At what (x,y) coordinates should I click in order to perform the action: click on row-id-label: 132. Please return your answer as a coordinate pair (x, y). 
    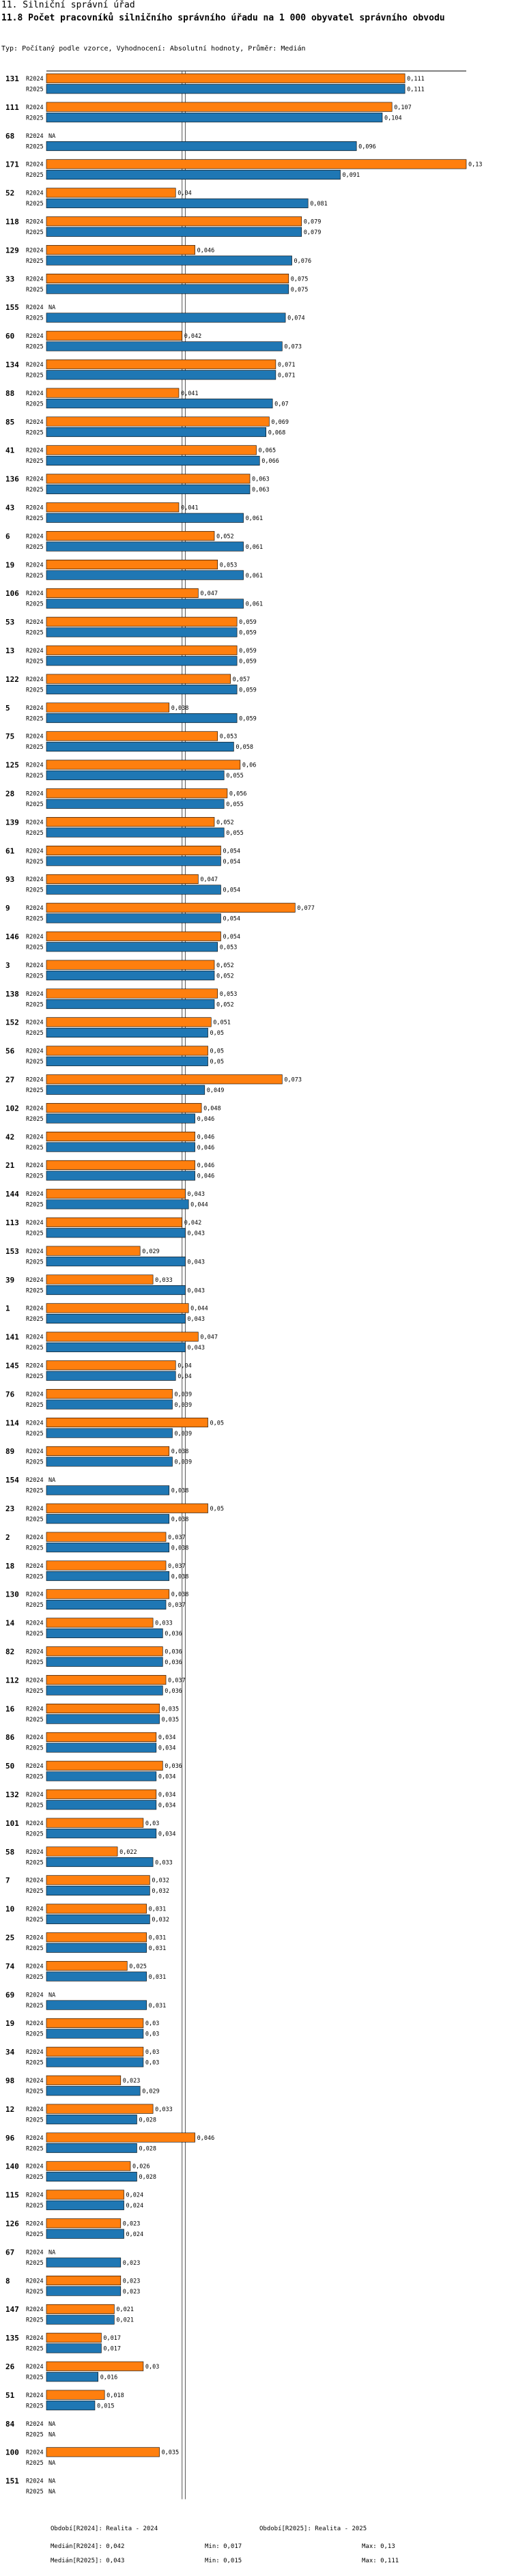
    Looking at the image, I should click on (12, 1794).